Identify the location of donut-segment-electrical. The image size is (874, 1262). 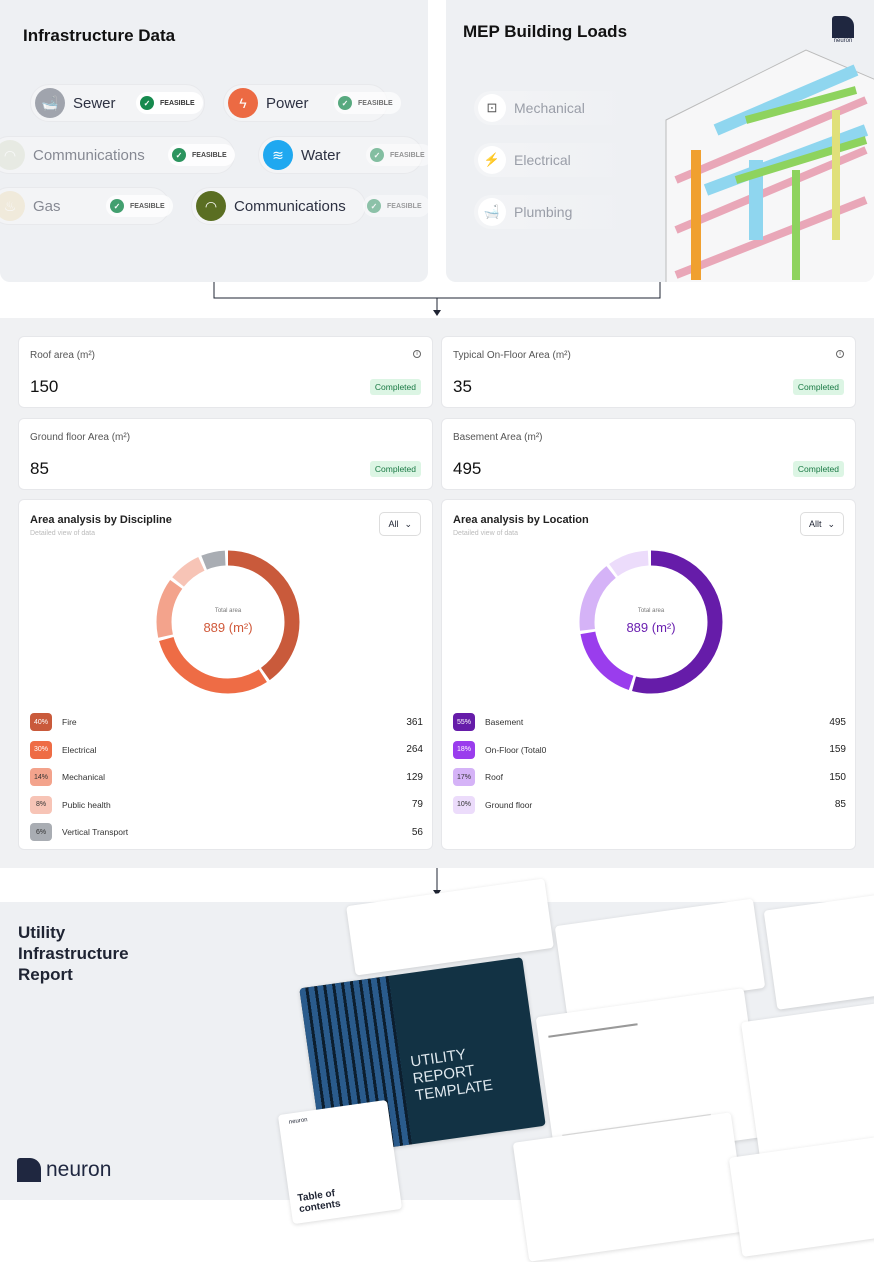
(228, 622).